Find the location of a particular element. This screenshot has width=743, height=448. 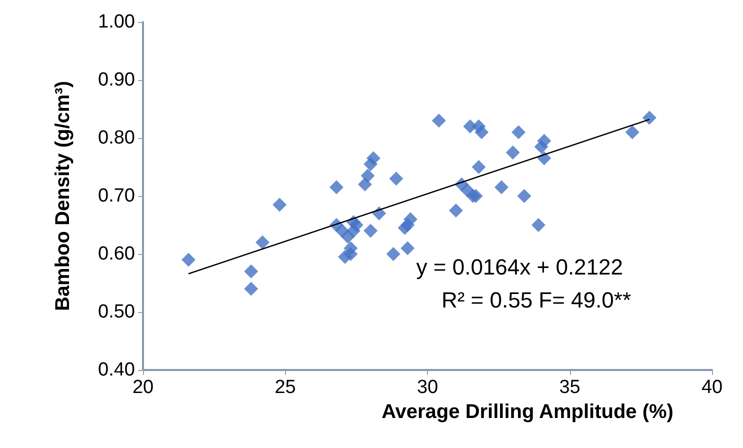

x-axis-title: Average Drilling Amplitude (%) is located at coordinates (528, 411).